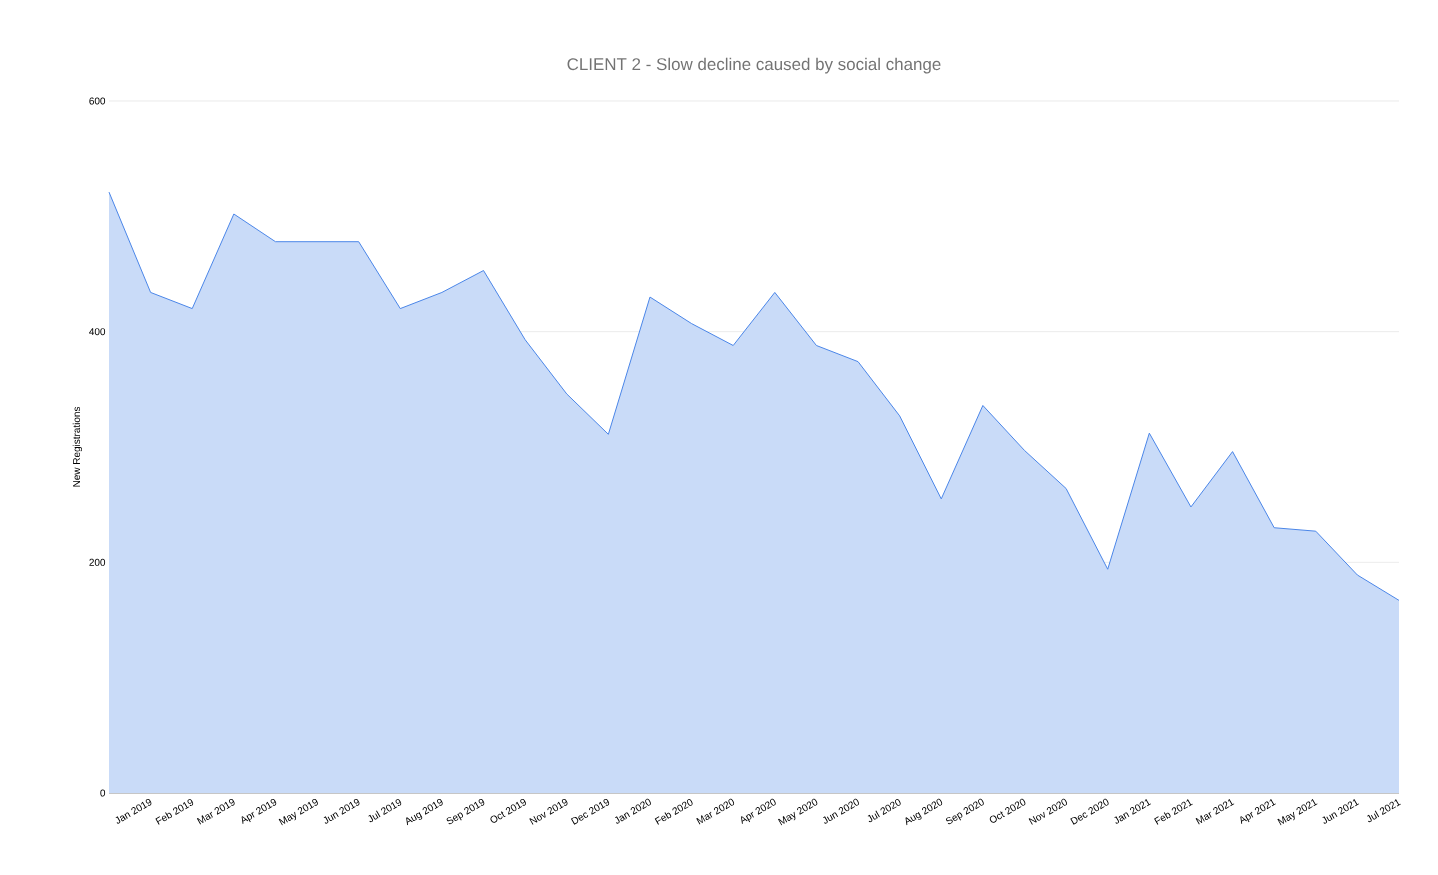 Image resolution: width=1438 pixels, height=875 pixels. I want to click on x-tick-label: Feb 2021, so click(1173, 812).